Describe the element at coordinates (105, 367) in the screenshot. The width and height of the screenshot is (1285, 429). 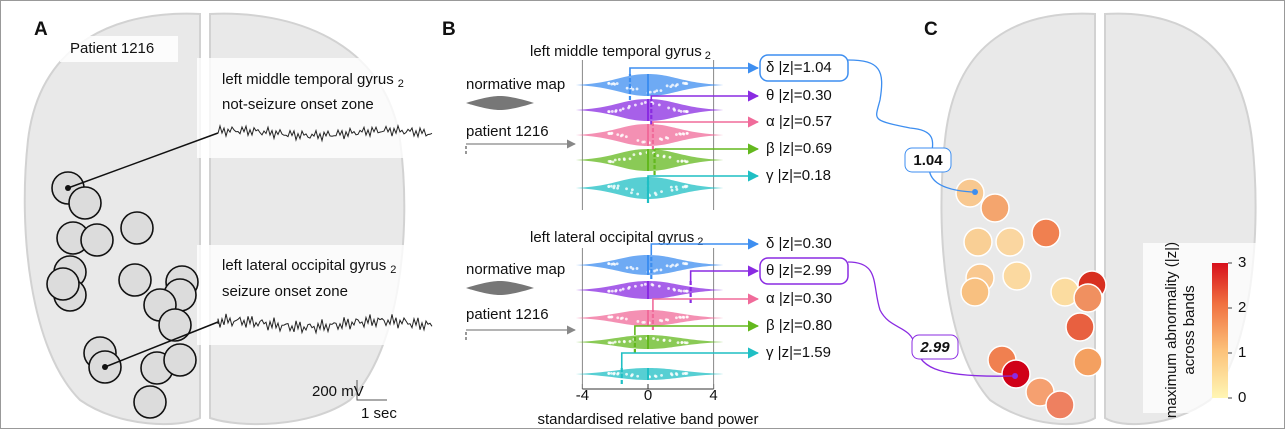
I see `electrode-dot` at that location.